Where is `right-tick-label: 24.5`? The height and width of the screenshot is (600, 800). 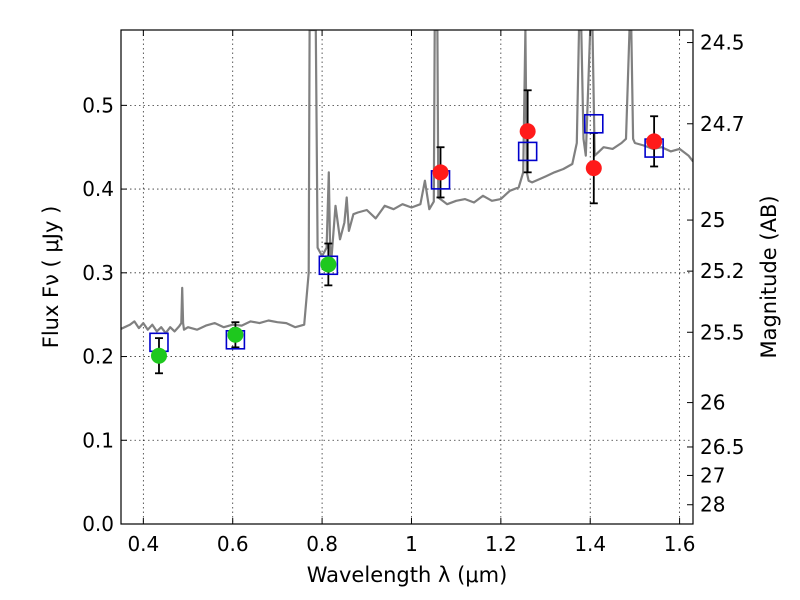 right-tick-label: 24.5 is located at coordinates (722, 43).